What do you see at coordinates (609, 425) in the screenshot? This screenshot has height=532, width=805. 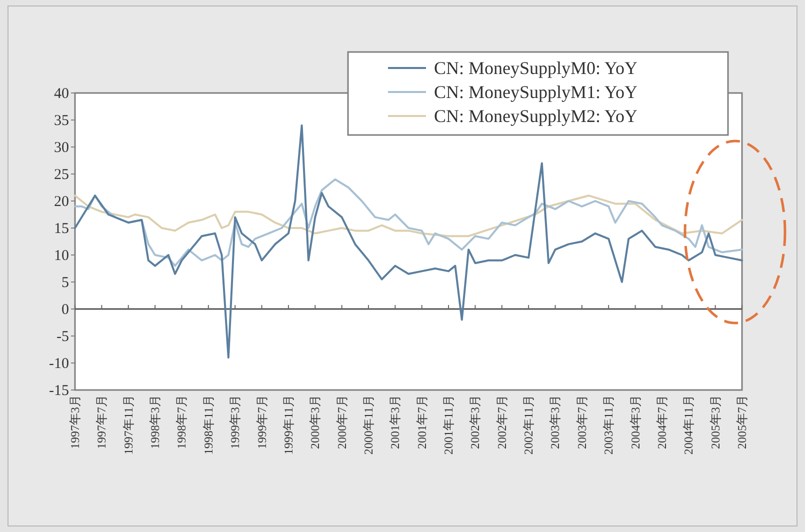 I see `x-tick-label: 2003年11月` at bounding box center [609, 425].